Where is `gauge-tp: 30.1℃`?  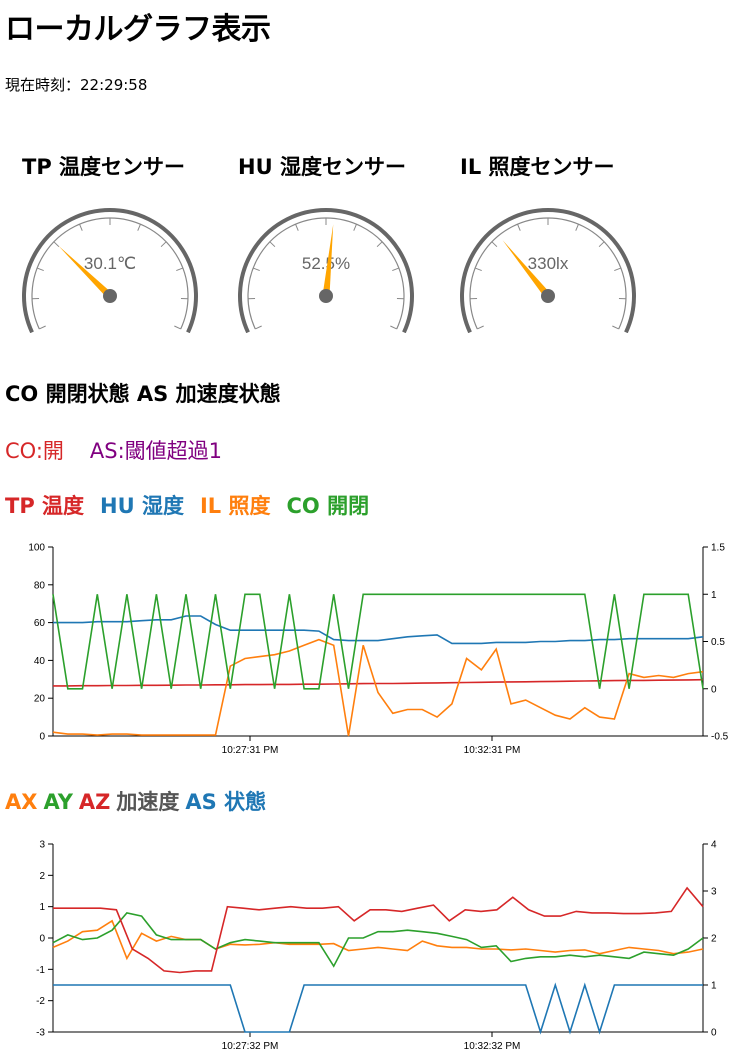 gauge-tp: 30.1℃ is located at coordinates (110, 270).